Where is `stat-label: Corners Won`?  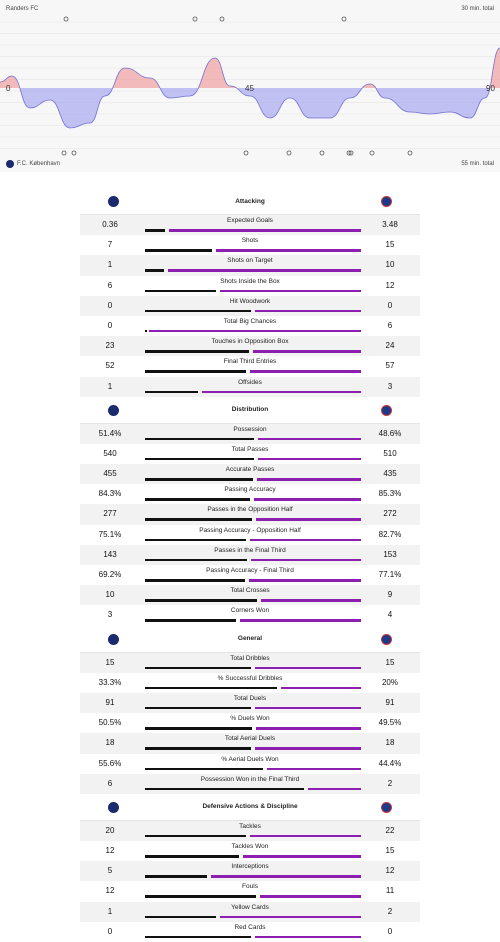 stat-label: Corners Won is located at coordinates (250, 611).